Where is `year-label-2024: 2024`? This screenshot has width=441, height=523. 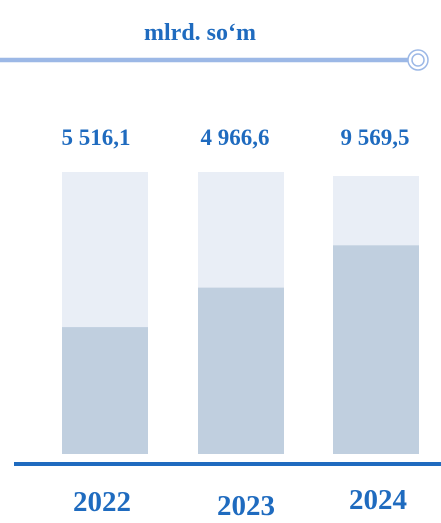
year-label-2024: 2024 is located at coordinates (378, 500).